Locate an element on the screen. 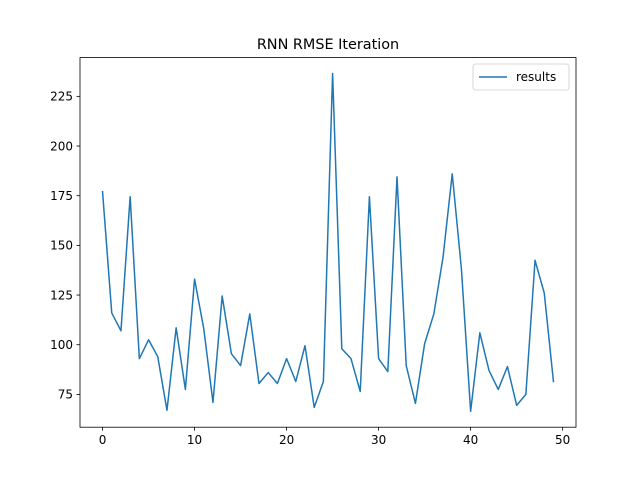 This screenshot has height=484, width=640. y-axis: 75 100 125 150 175 200 225 is located at coordinates (65, 246).